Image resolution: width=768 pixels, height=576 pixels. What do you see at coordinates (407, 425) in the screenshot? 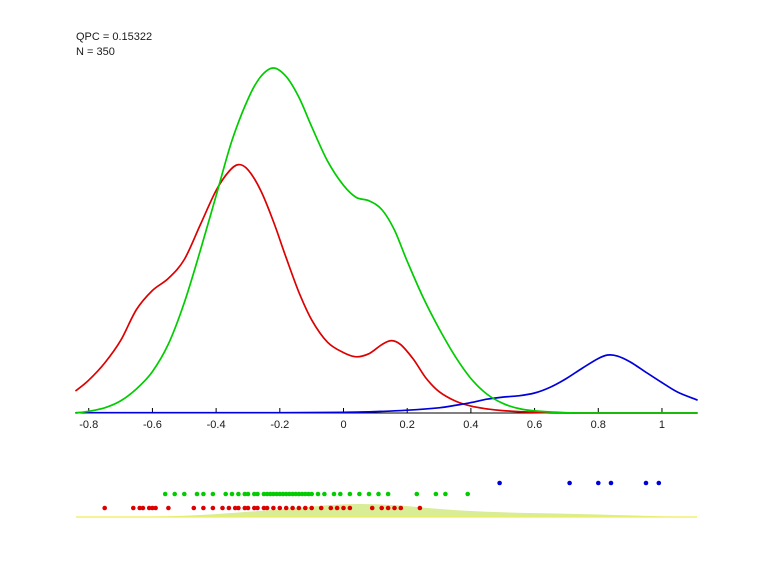
I see `x-tick-label: 0.2` at bounding box center [407, 425].